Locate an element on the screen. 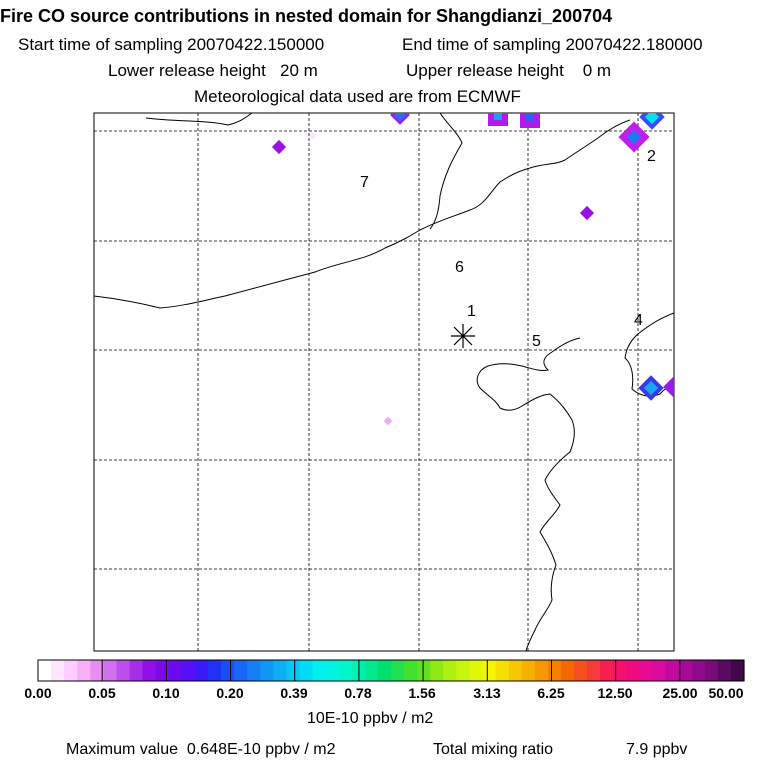 The image size is (768, 768). colorbar is located at coordinates (391, 670).